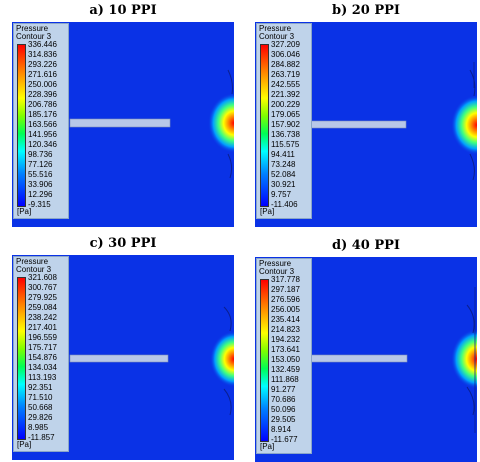  Describe the element at coordinates (285, 349) in the screenshot. I see `legend-tick: 173.641` at that location.